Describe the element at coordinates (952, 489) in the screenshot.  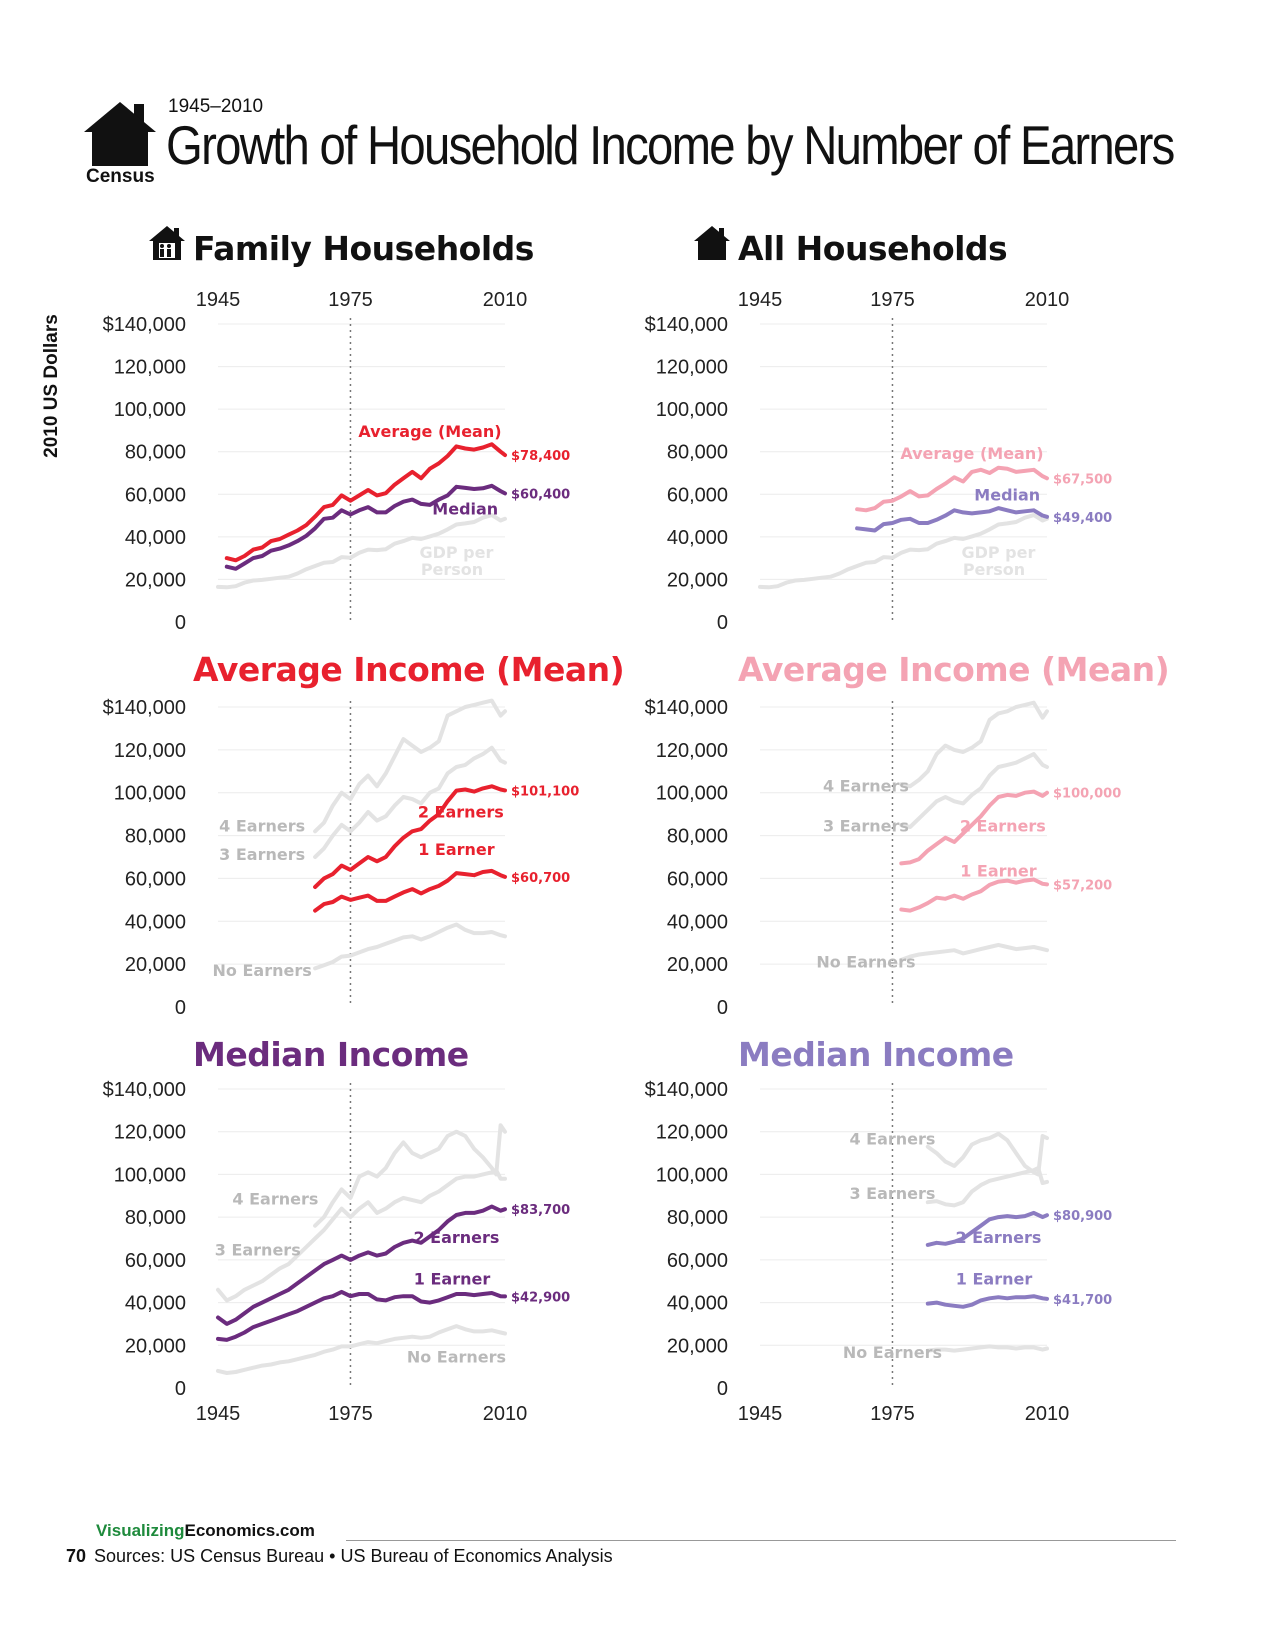
I see `all-overview-series-average-mean` at that location.